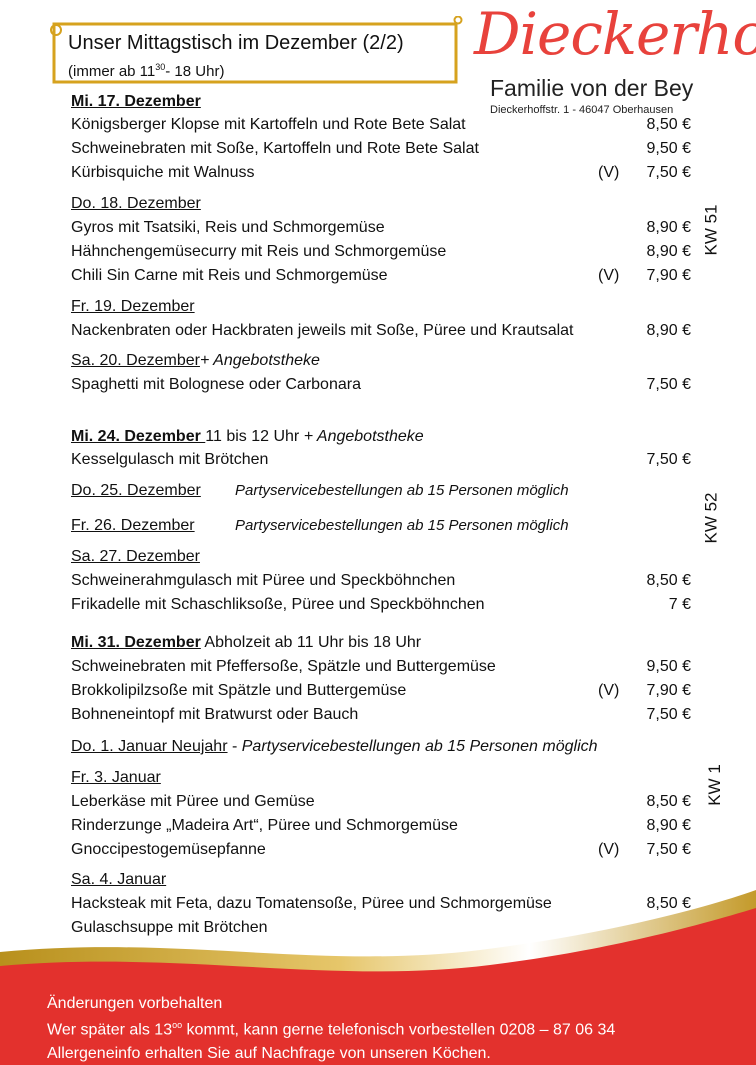  What do you see at coordinates (195, 361) in the screenshot?
I see `row-text: Sa. 20. Dezember+ Angebotstheke` at bounding box center [195, 361].